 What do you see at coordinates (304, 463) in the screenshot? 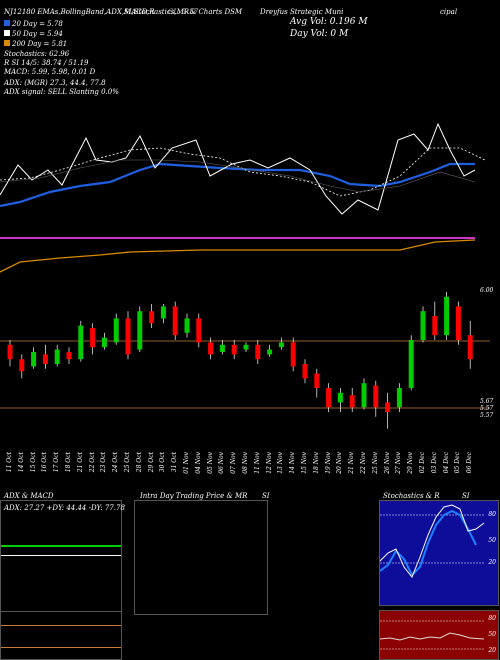
I see `date-tick-label: 15 Nov` at bounding box center [304, 463].